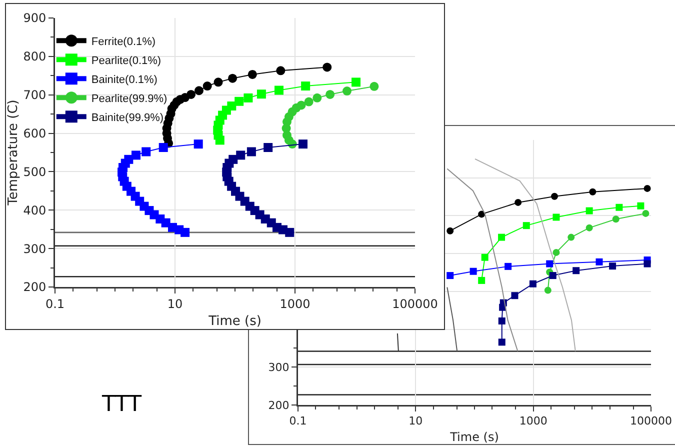  Describe the element at coordinates (34, 133) in the screenshot. I see `y-tick-label: 600` at that location.